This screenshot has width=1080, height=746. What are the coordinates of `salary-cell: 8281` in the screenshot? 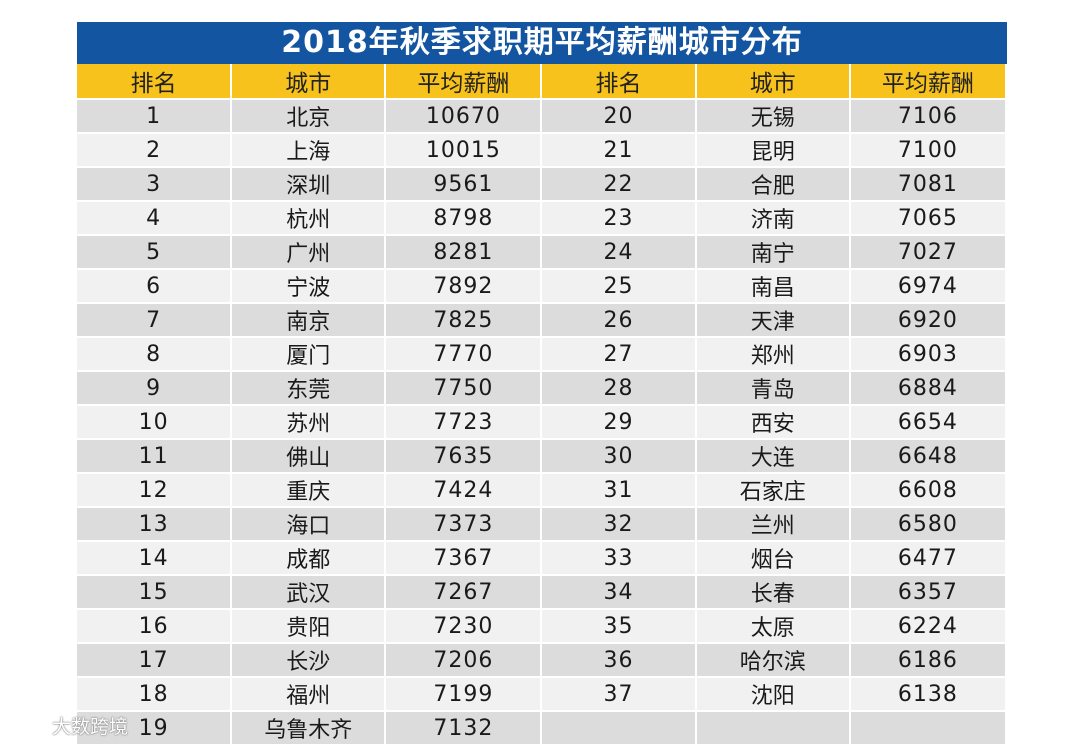 It's located at (464, 252).